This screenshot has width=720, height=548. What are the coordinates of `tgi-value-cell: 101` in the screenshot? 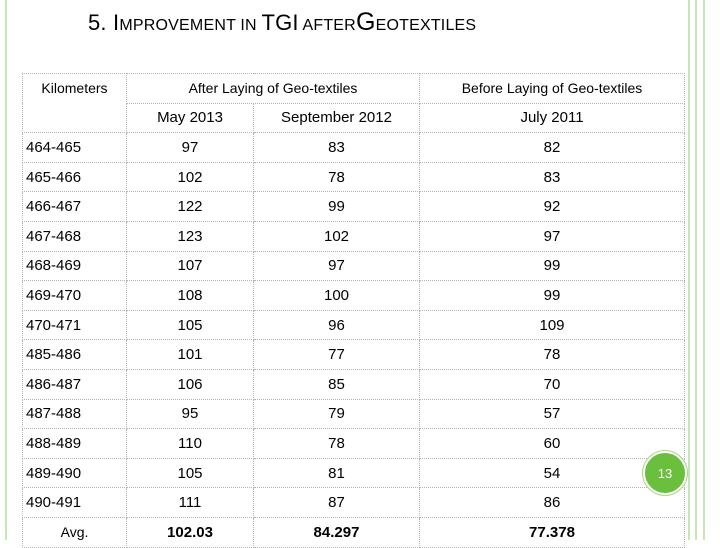 It's located at (190, 354).